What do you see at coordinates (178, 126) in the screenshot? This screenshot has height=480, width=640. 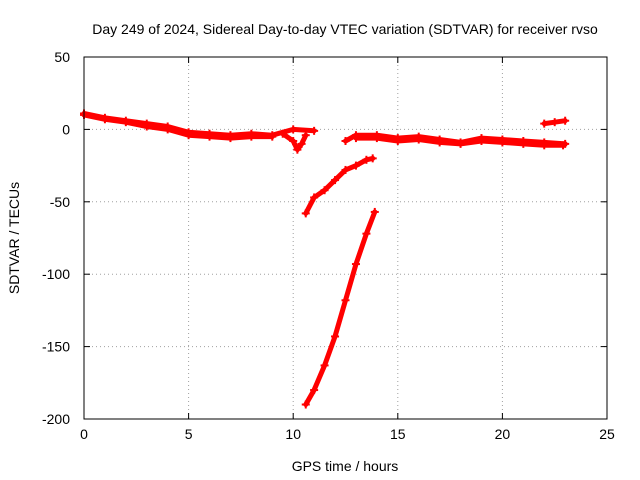 I see `series-arc-main-early-lower` at bounding box center [178, 126].